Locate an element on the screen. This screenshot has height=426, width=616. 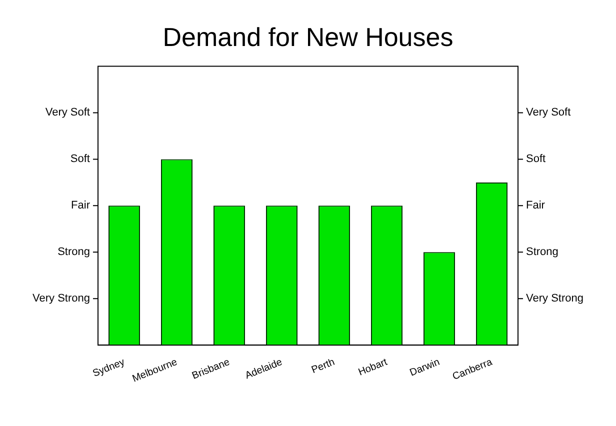
x-tick-label: Sydney is located at coordinates (108, 368).